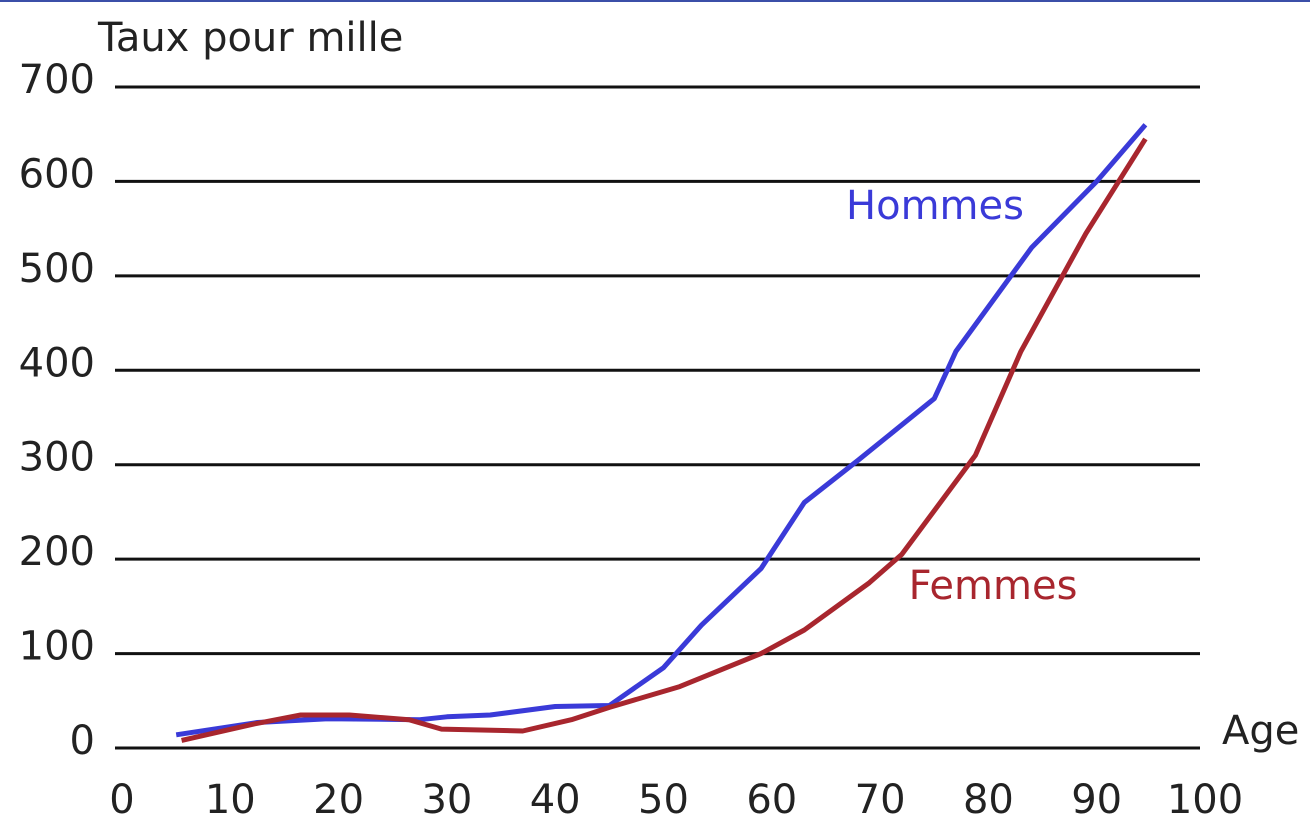  I want to click on x-tick-label: 100, so click(1205, 800).